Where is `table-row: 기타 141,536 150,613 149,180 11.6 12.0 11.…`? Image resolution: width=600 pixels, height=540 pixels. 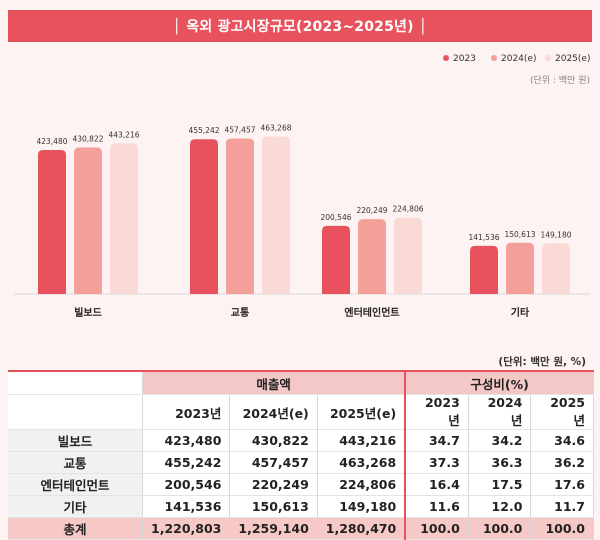 table-row: 기타 141,536 150,613 149,180 11.6 12.0 11.… is located at coordinates (301, 506).